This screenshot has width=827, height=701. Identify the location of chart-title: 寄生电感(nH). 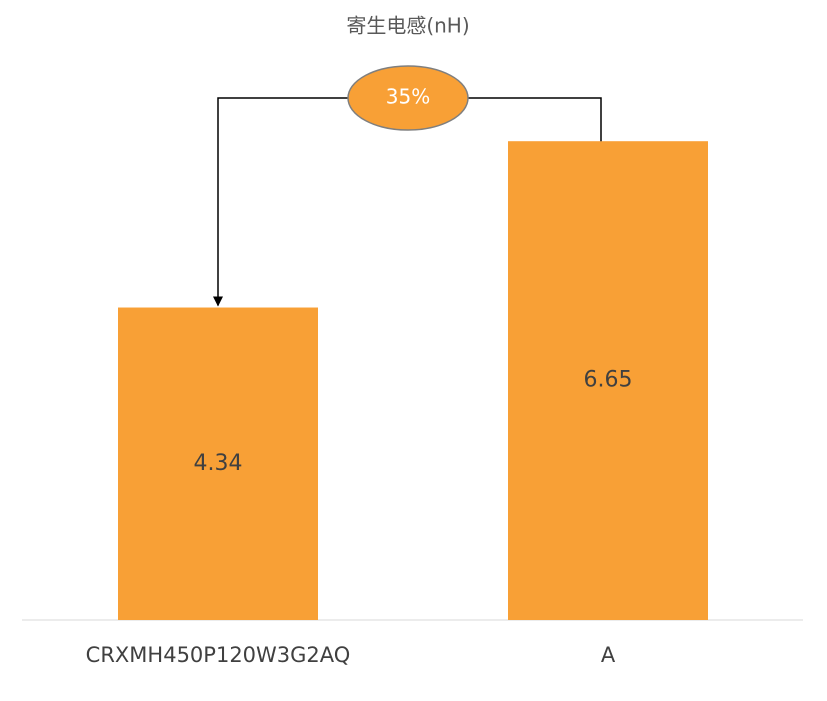
(407, 26).